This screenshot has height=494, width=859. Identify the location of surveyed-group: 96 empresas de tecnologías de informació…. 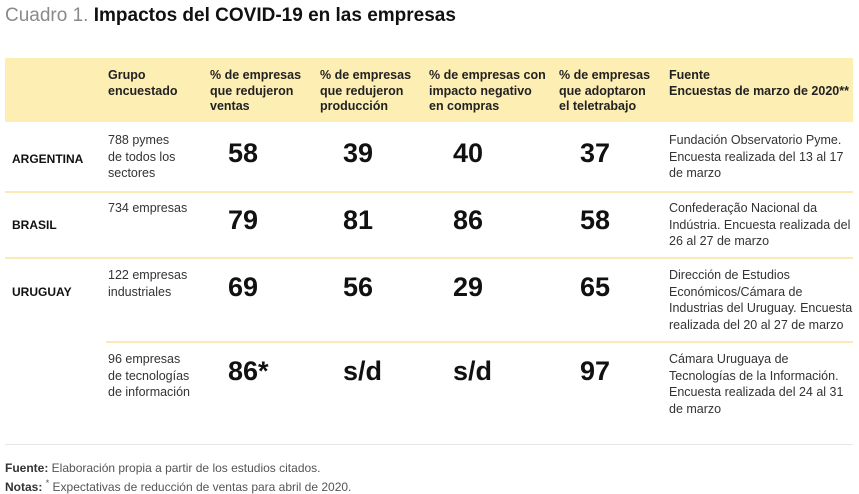
(163, 376).